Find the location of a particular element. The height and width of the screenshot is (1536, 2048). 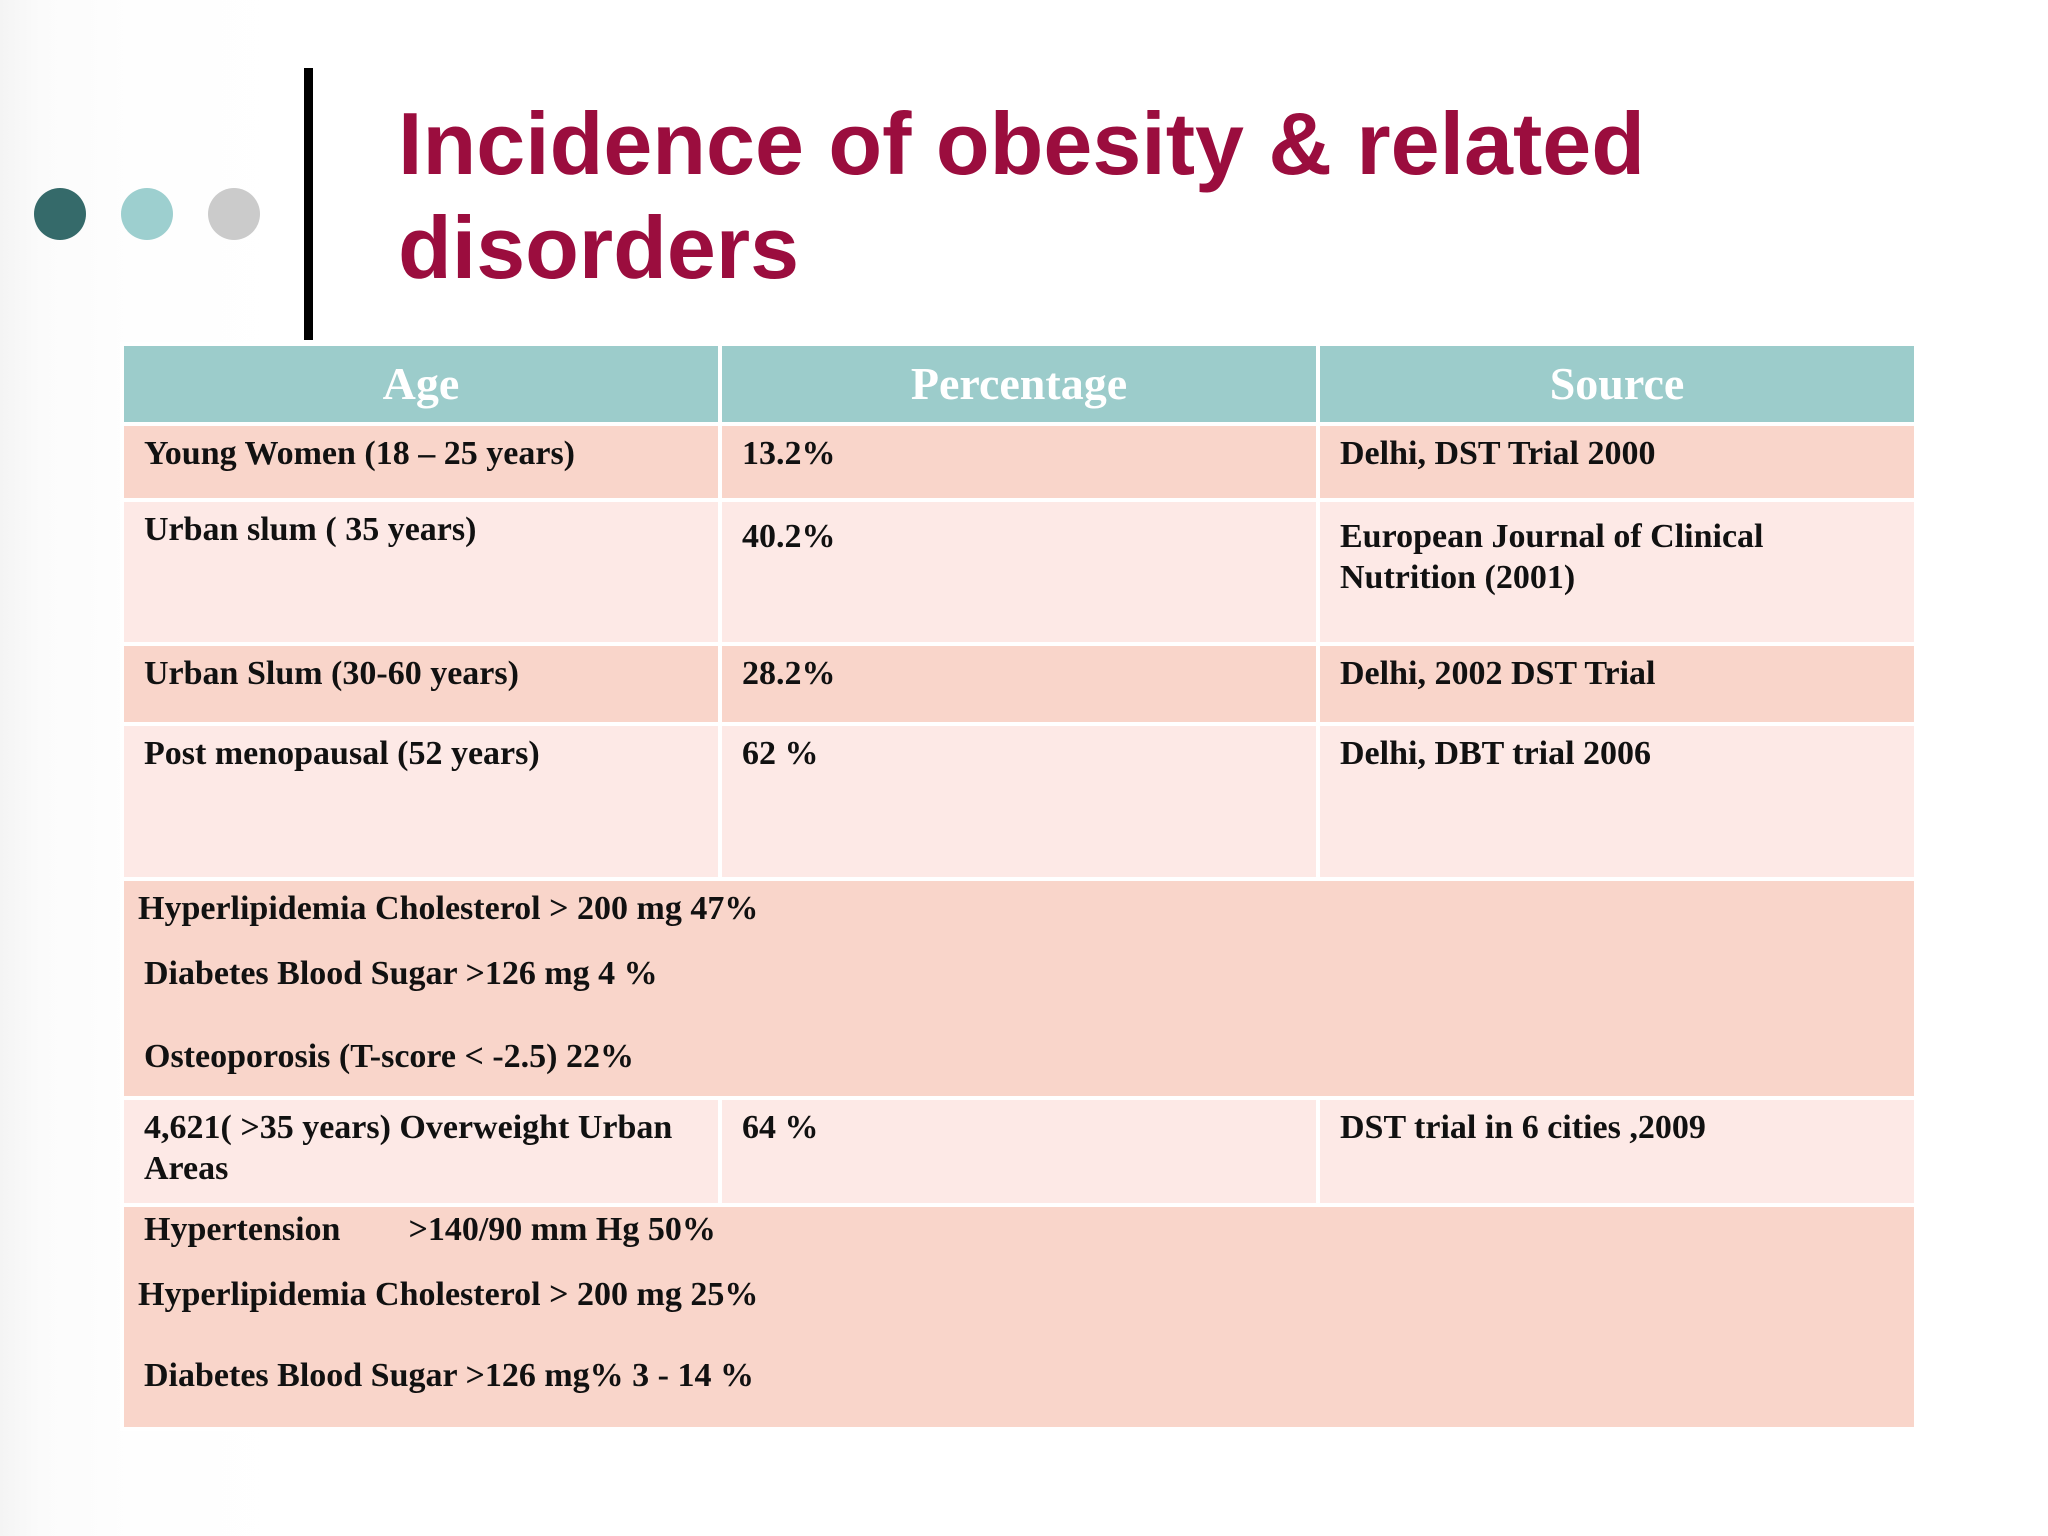

cell-percentage: 62 % is located at coordinates (1019, 801).